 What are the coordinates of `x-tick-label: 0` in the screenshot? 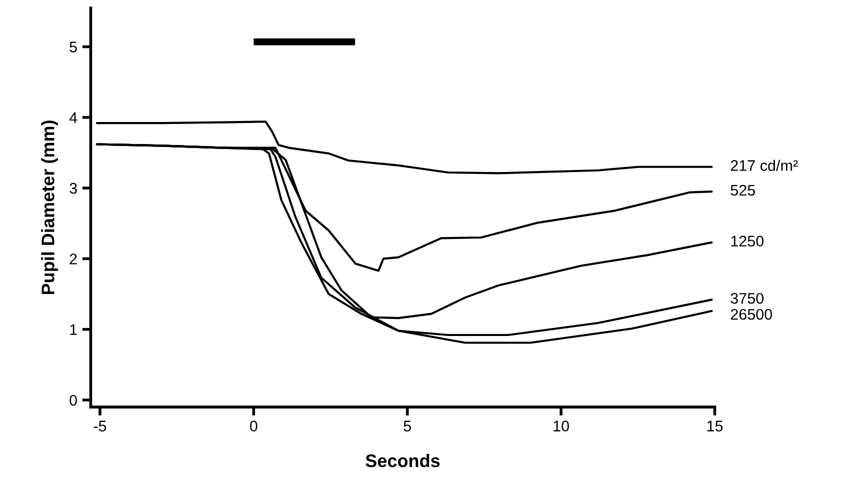 It's located at (254, 426).